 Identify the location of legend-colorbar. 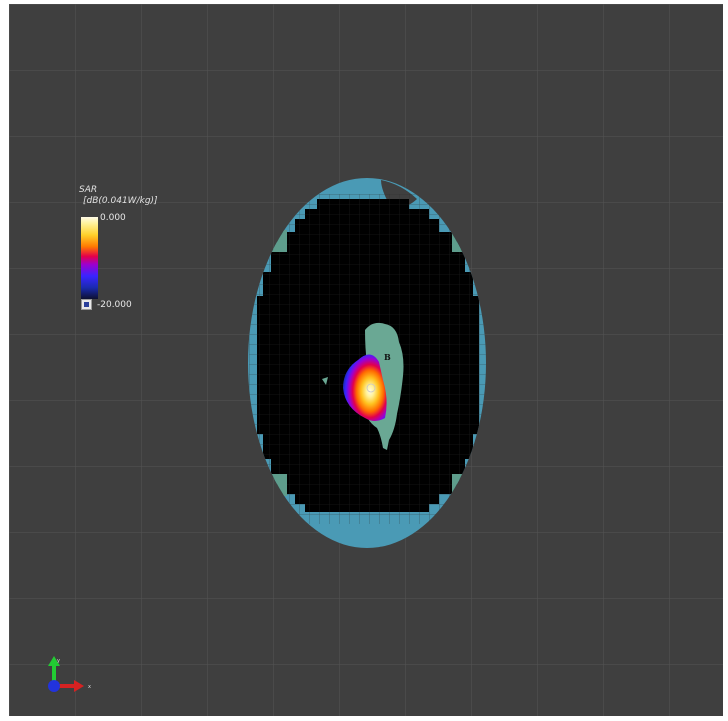
(89, 258).